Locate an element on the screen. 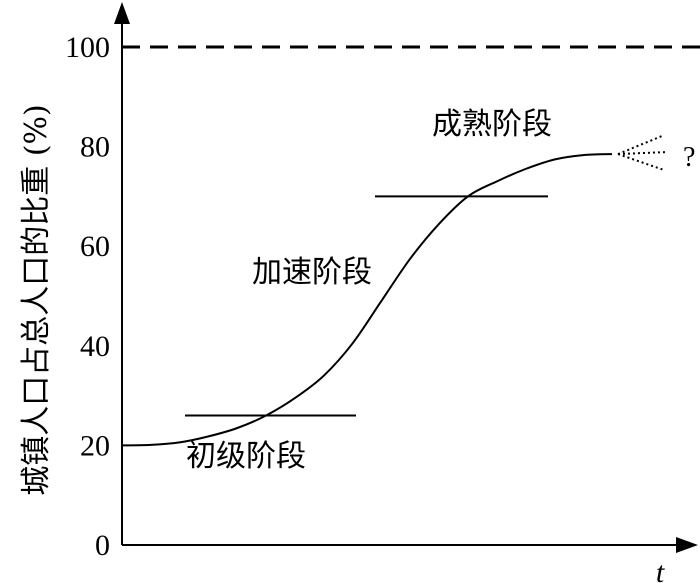 Image resolution: width=700 pixels, height=583 pixels. x-axis is located at coordinates (410, 545).